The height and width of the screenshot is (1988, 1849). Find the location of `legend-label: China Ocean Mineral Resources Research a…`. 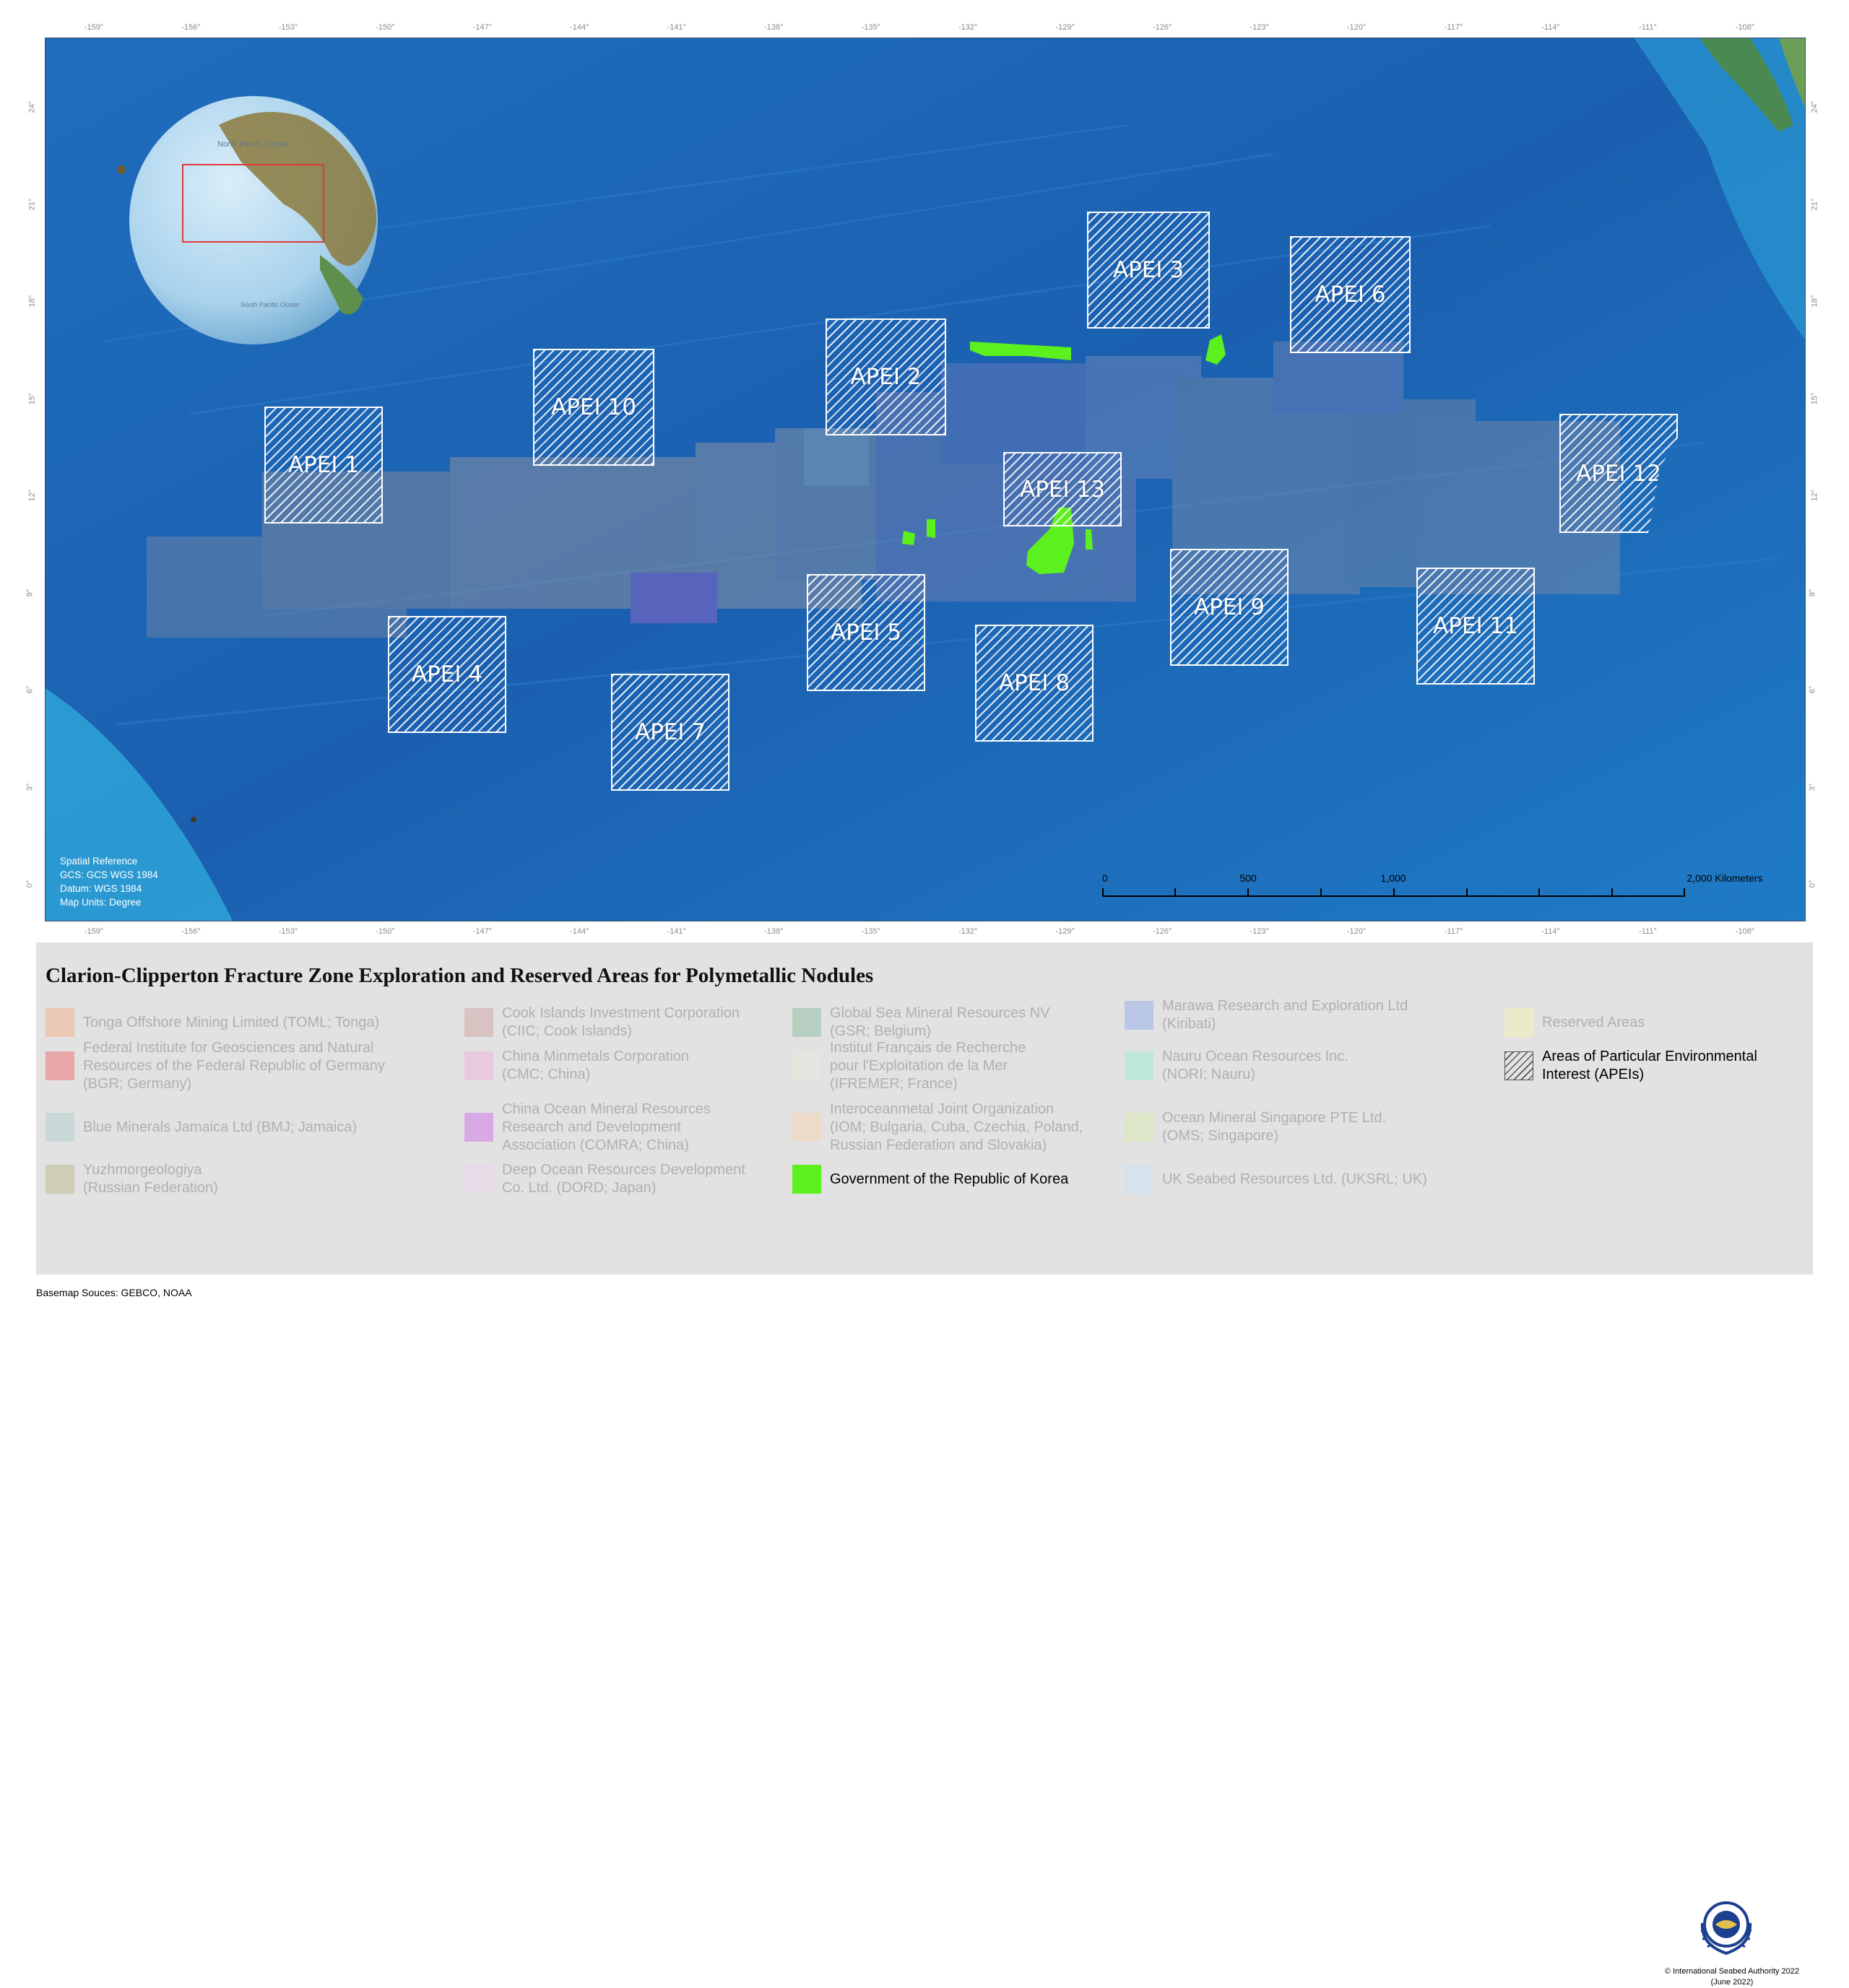

legend-label: China Ocean Mineral Resources Research a… is located at coordinates (606, 1127).